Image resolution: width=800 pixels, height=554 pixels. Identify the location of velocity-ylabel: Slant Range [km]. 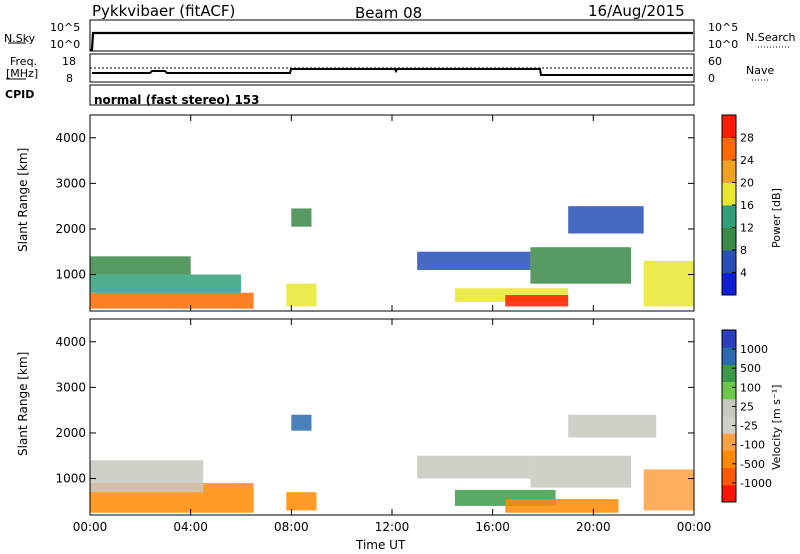
(23, 403).